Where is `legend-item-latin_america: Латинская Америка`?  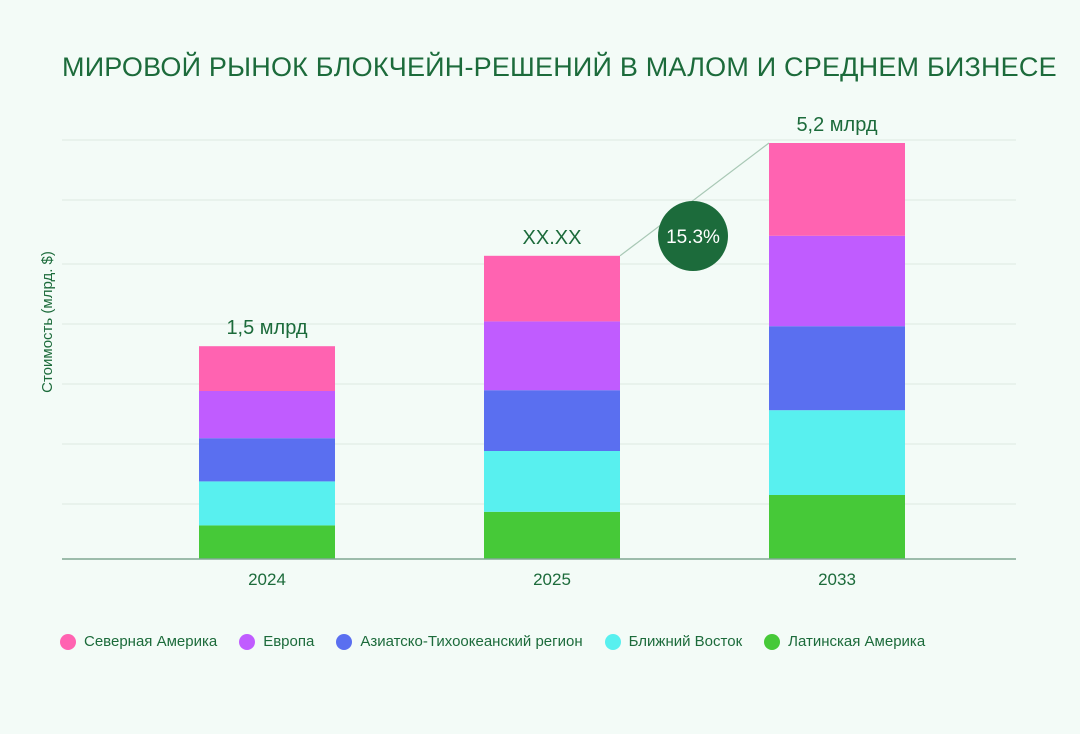 legend-item-latin_america: Латинская Америка is located at coordinates (844, 641).